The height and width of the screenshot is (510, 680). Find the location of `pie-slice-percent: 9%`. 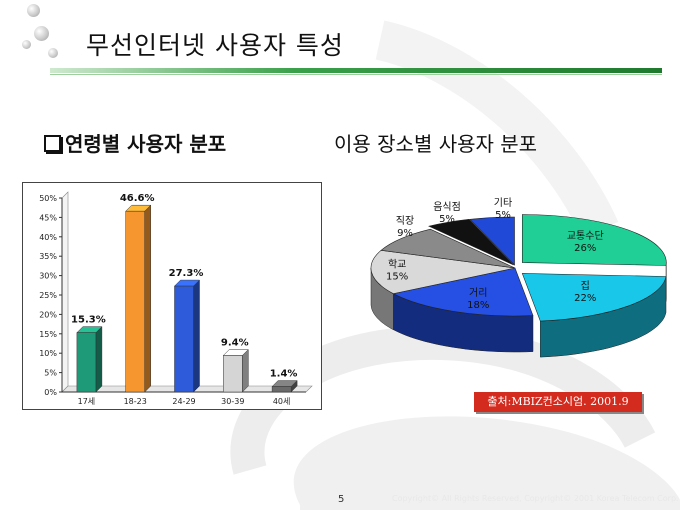

pie-slice-percent: 9% is located at coordinates (405, 233).